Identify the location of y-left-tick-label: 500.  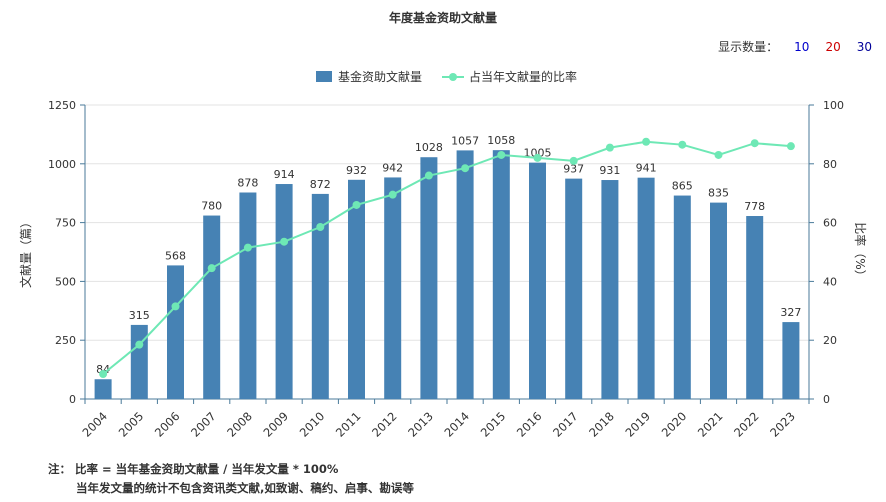
(65, 281).